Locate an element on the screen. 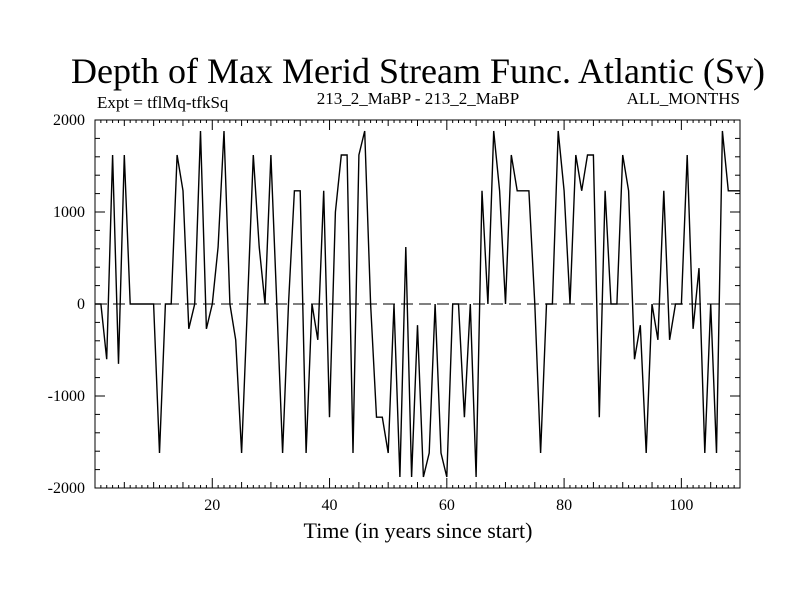 The height and width of the screenshot is (600, 800). y-tick-label: -1000 is located at coordinates (66, 396).